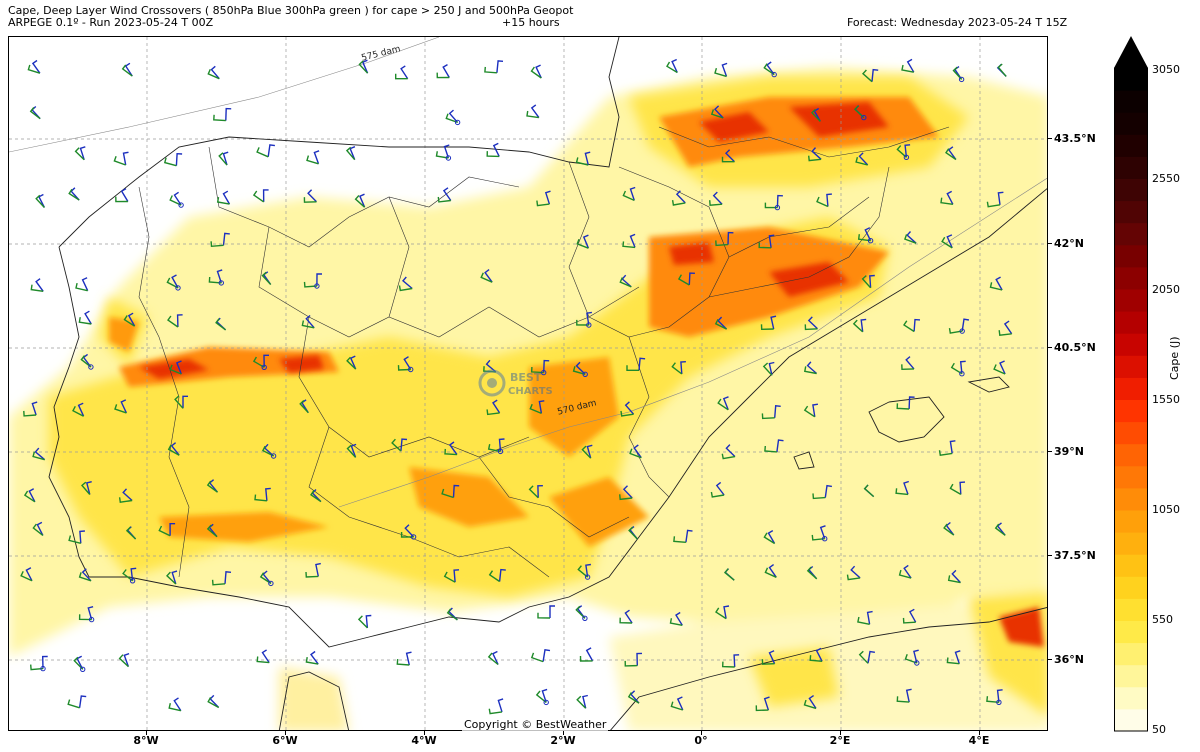 This screenshot has height=752, width=1200. Describe the element at coordinates (957, 22) in the screenshot. I see `forecast-time-label: Forecast: Wednesday 2023-05-24 T 15Z` at that location.